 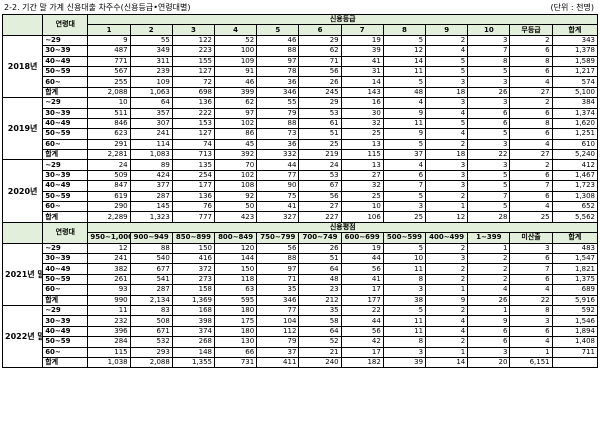 I want to click on value-cell: 97, so click(x=278, y=61).